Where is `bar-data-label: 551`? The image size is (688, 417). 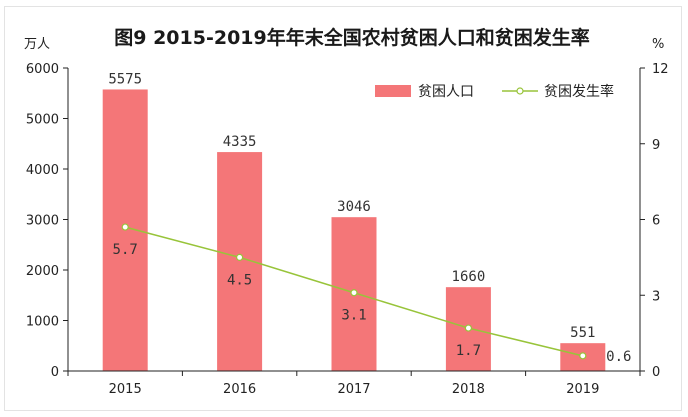
bar-data-label: 551 is located at coordinates (582, 333).